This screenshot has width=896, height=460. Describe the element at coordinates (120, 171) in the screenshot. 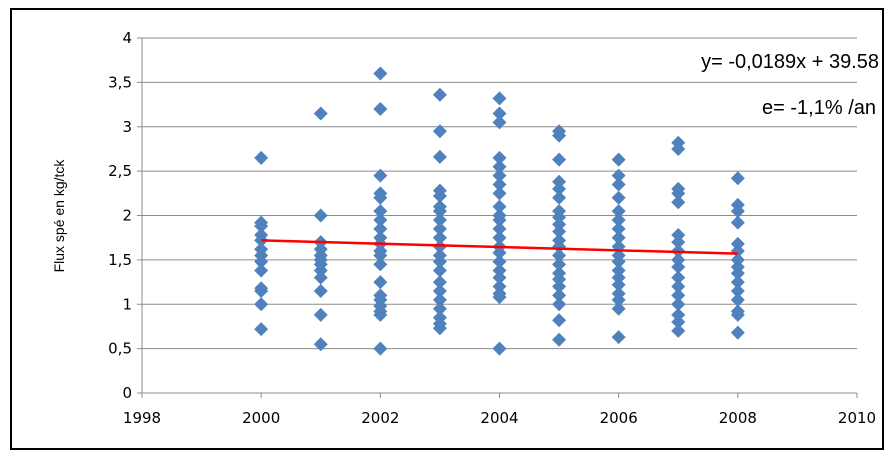

I see `y-tick-label: 2,5` at that location.